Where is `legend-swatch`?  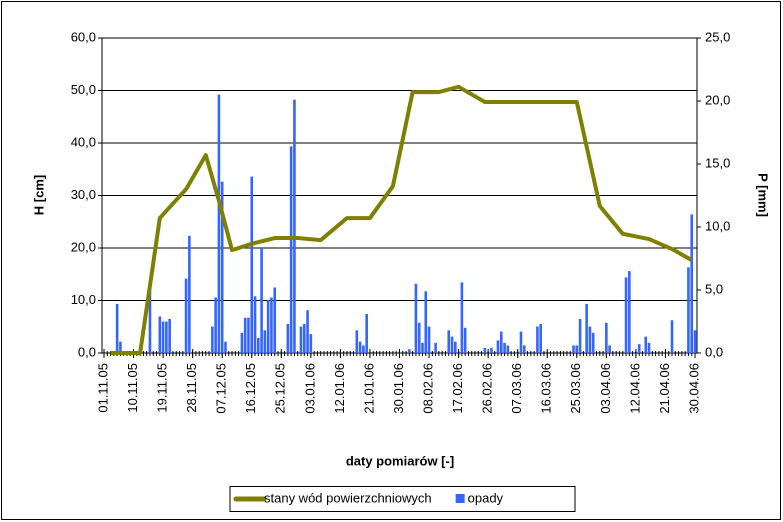 legend-swatch is located at coordinates (460, 498).